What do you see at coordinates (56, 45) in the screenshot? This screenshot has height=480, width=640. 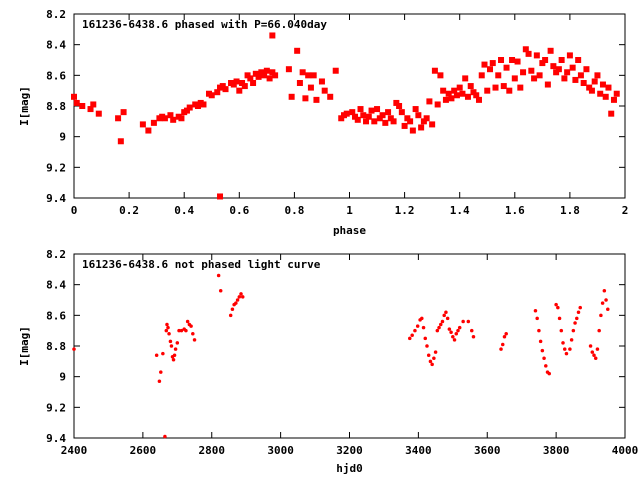 I see `y-tick-label: 8.4` at bounding box center [56, 45].